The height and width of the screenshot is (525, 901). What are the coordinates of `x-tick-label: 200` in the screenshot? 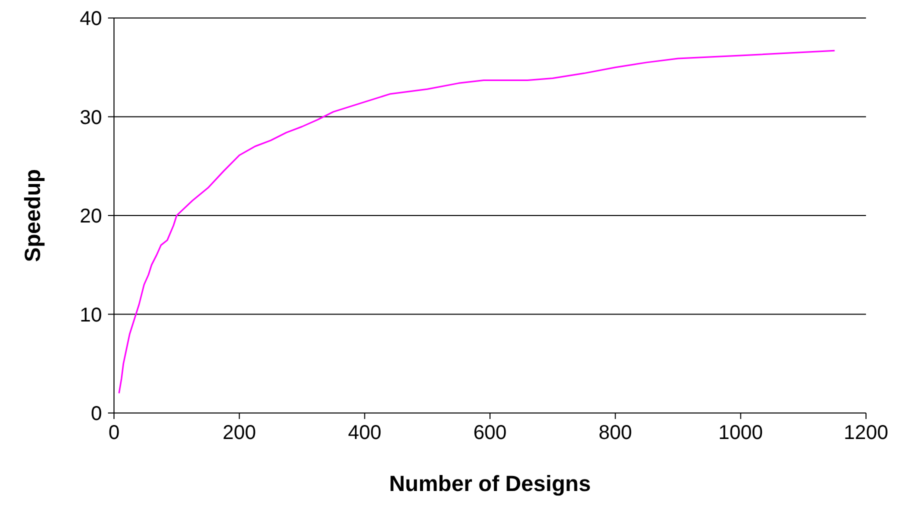 It's located at (239, 433).